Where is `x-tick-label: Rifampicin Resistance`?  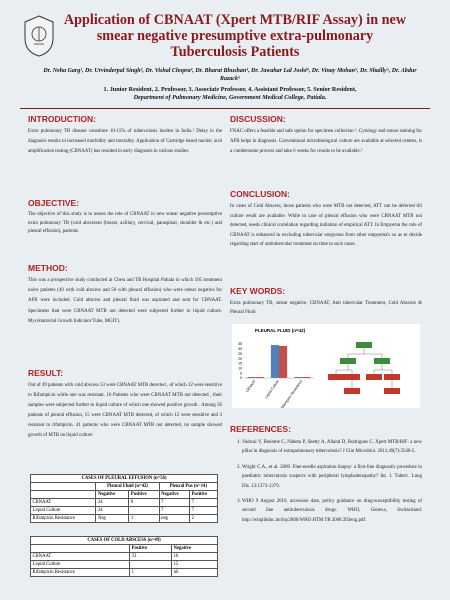 x-tick-label: Rifampicin Resistance is located at coordinates (291, 393).